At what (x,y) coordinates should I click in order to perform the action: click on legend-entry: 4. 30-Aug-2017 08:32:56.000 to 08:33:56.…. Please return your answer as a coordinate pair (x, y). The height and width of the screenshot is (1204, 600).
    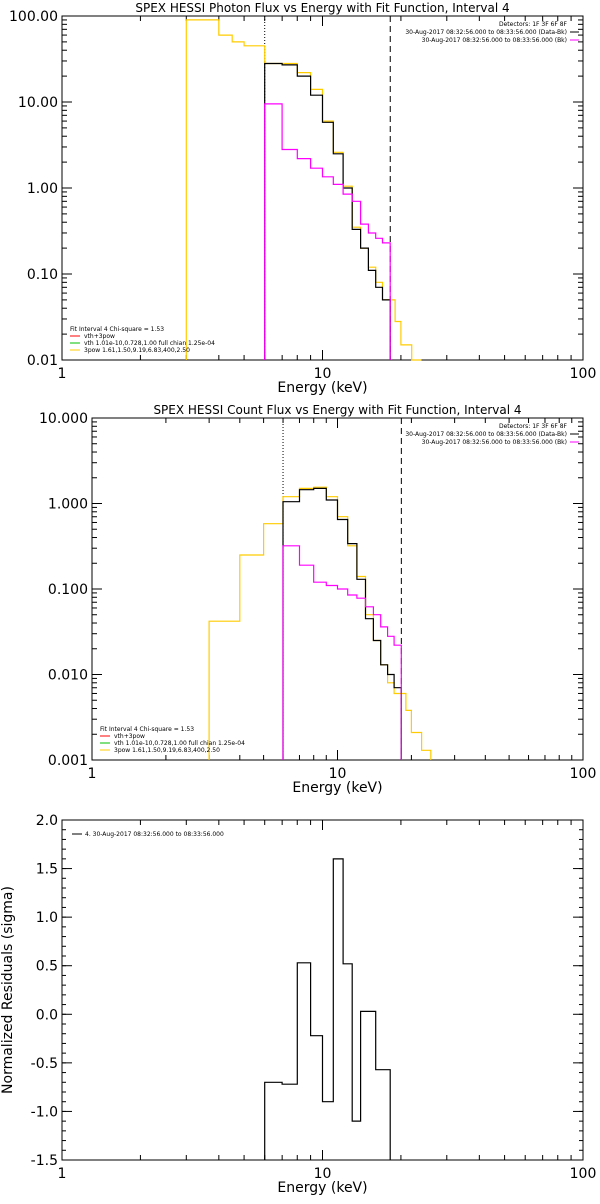
    Looking at the image, I should click on (154, 834).